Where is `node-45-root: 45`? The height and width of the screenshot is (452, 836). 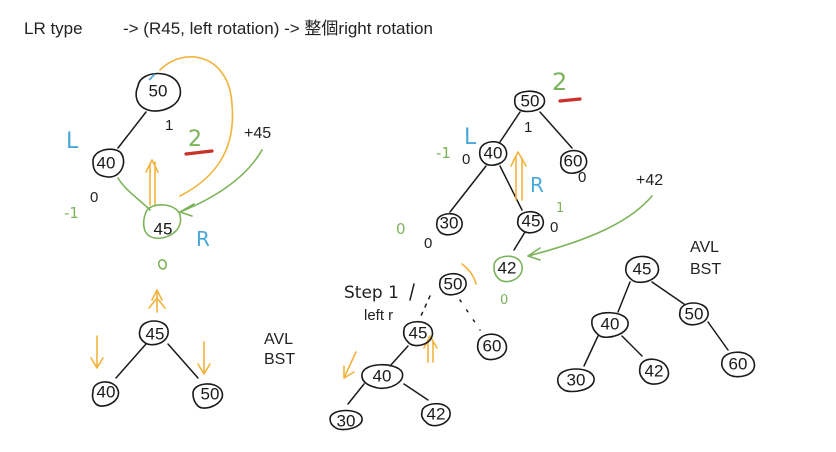
node-45-root: 45 is located at coordinates (153, 333).